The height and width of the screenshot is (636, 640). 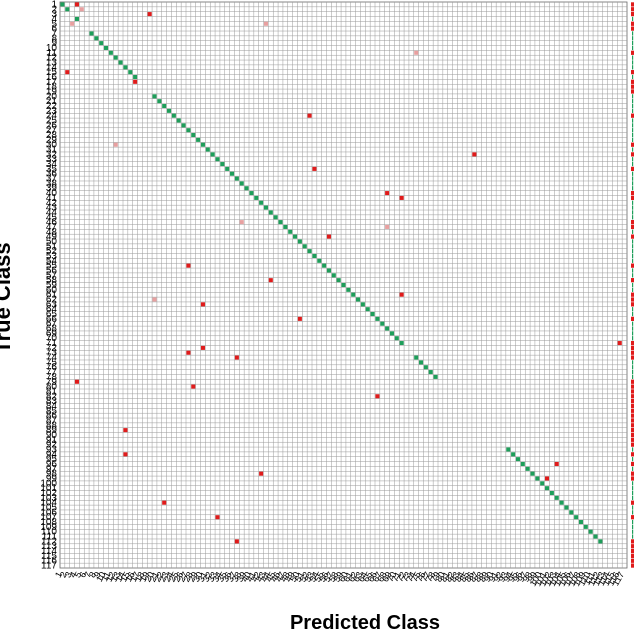 What do you see at coordinates (52, 348) in the screenshot?
I see `y-tick-label: 72` at bounding box center [52, 348].